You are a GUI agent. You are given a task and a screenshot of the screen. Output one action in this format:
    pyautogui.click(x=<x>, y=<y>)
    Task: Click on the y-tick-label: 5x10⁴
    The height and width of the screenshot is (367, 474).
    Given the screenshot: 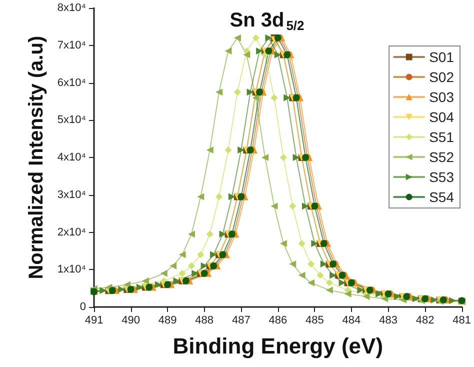 What is the action you would take?
    pyautogui.click(x=71, y=120)
    